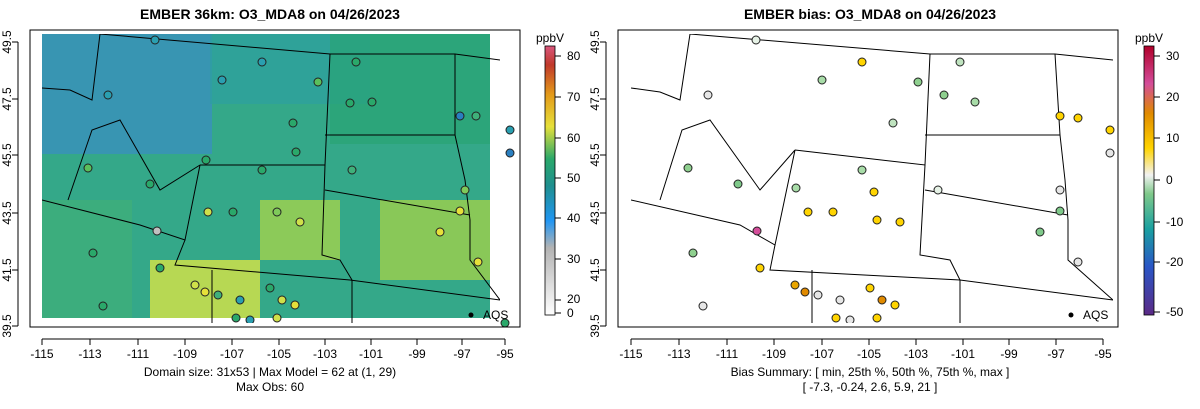 Image resolution: width=1200 pixels, height=409 pixels. I want to click on y-tick-label: 41.5, so click(7, 270).